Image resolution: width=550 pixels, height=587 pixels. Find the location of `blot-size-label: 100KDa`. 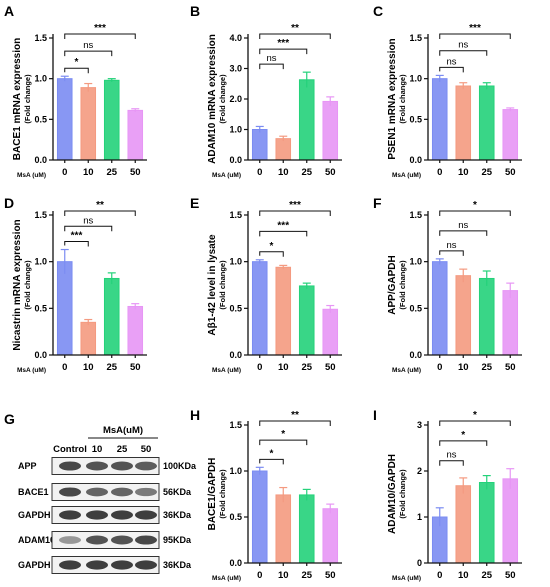

blot-size-label: 100KDa is located at coordinates (180, 466).